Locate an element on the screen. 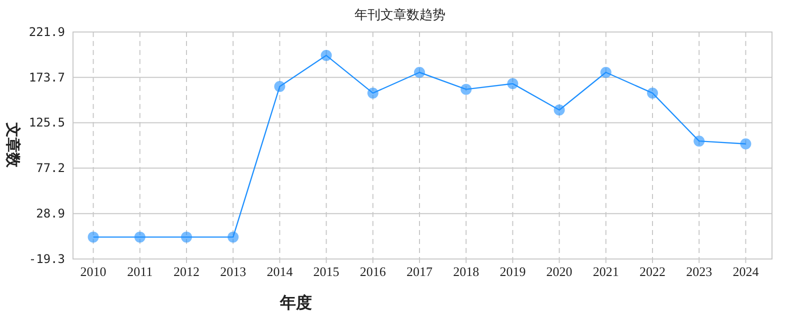 This screenshot has height=330, width=798. y-tick-label: 173.7 is located at coordinates (46, 77).